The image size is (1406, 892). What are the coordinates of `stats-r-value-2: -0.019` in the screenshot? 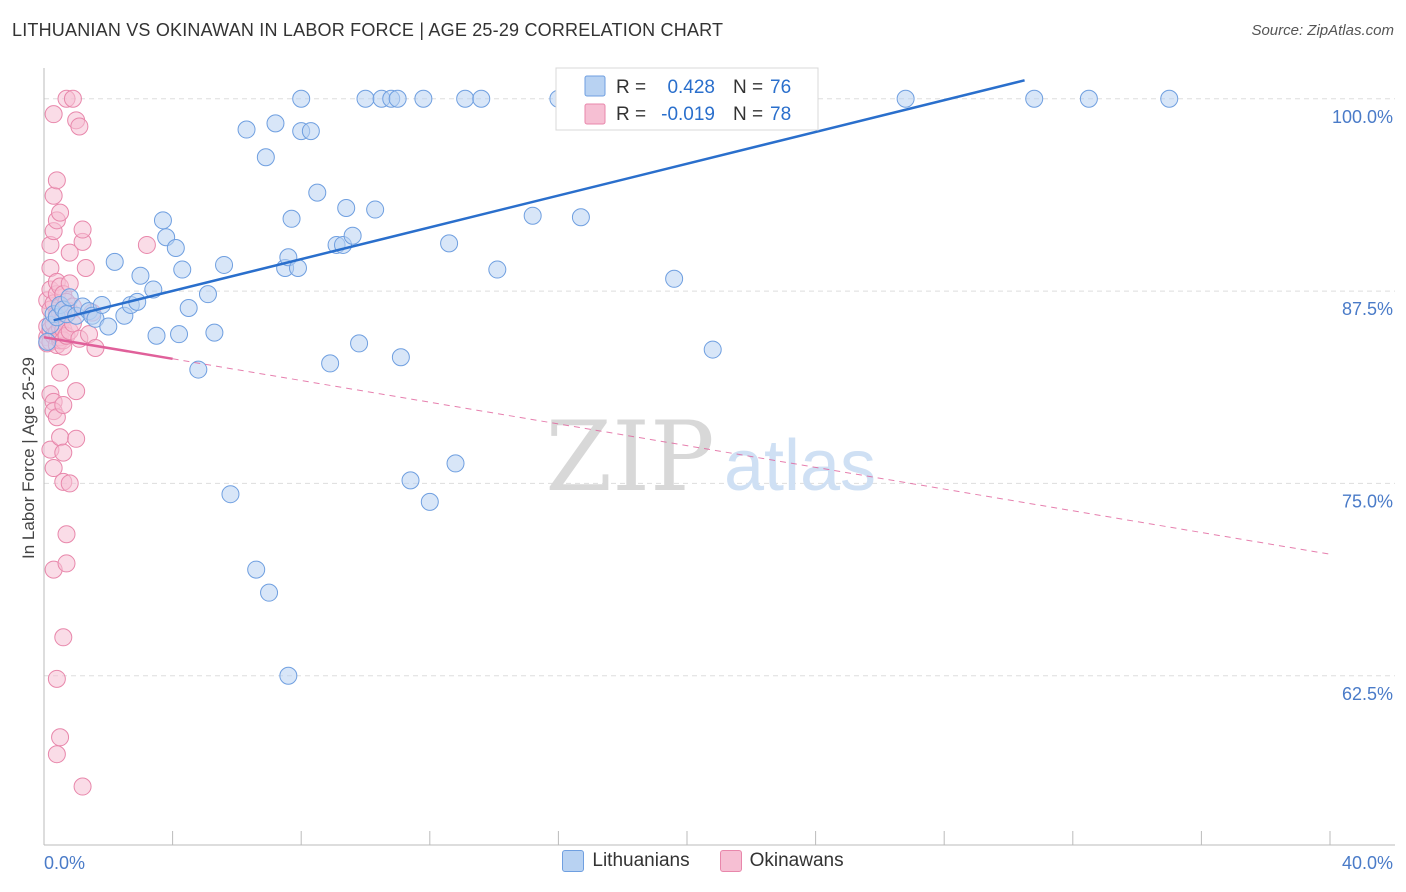 It's located at (688, 114).